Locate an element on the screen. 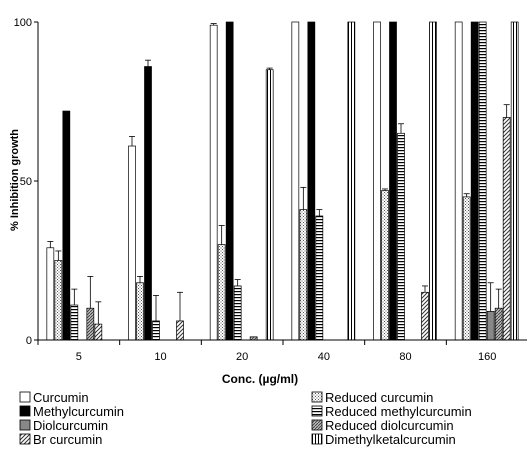 The height and width of the screenshot is (466, 527). legend-entry: Methylcurcumin is located at coordinates (78, 411).